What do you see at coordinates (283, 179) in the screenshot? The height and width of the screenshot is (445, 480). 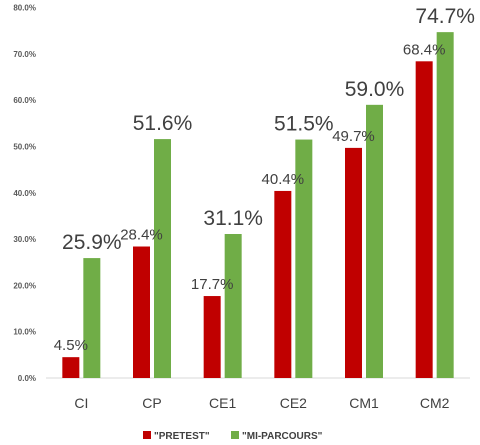 I see `data-label-pretest: 40.4%` at bounding box center [283, 179].